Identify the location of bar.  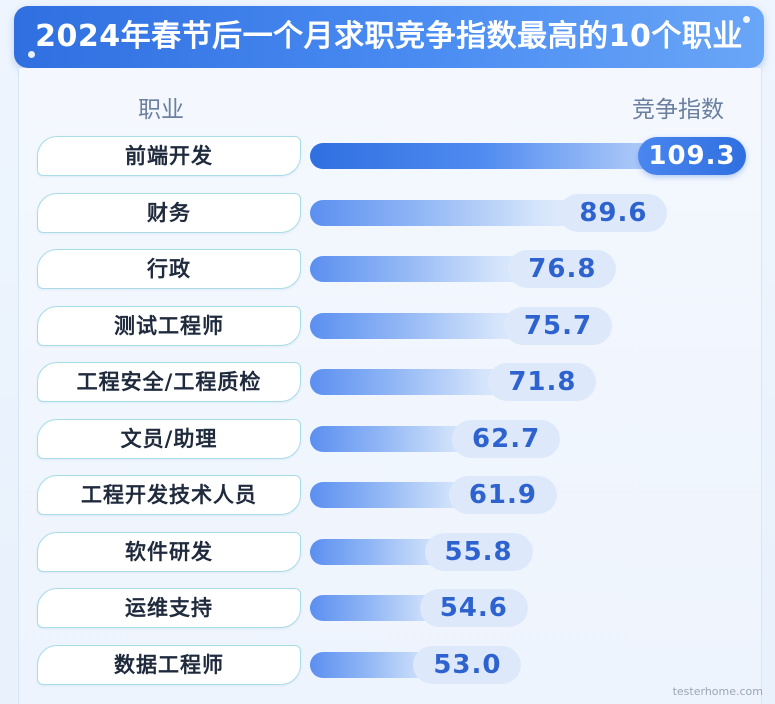
(501, 156).